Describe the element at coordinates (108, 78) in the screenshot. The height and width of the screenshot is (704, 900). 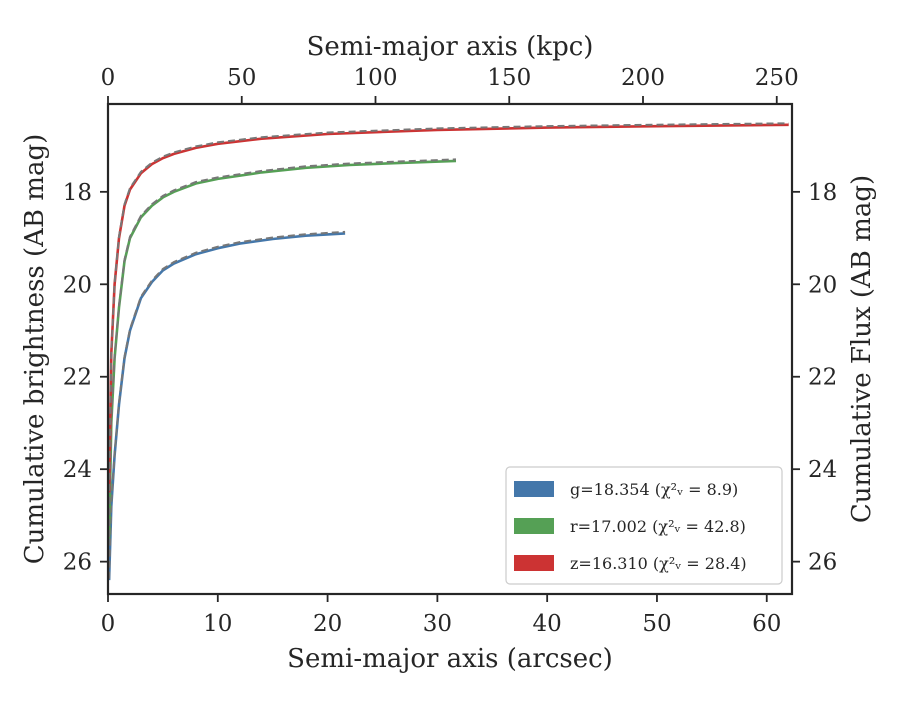
I see `x2-tick-label: 0` at that location.